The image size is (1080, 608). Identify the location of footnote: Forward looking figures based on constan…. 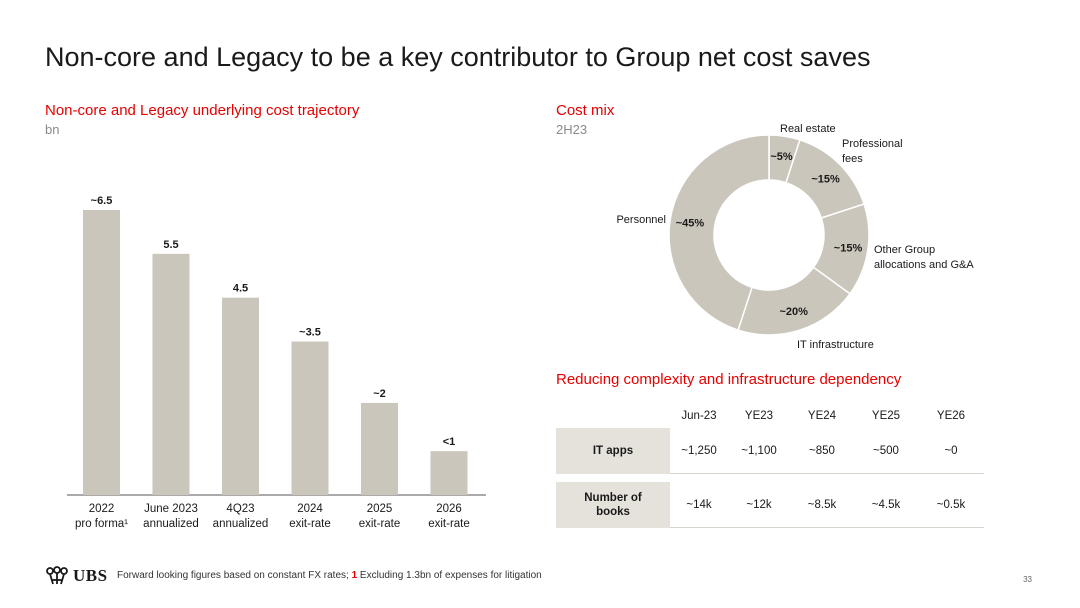
(329, 575).